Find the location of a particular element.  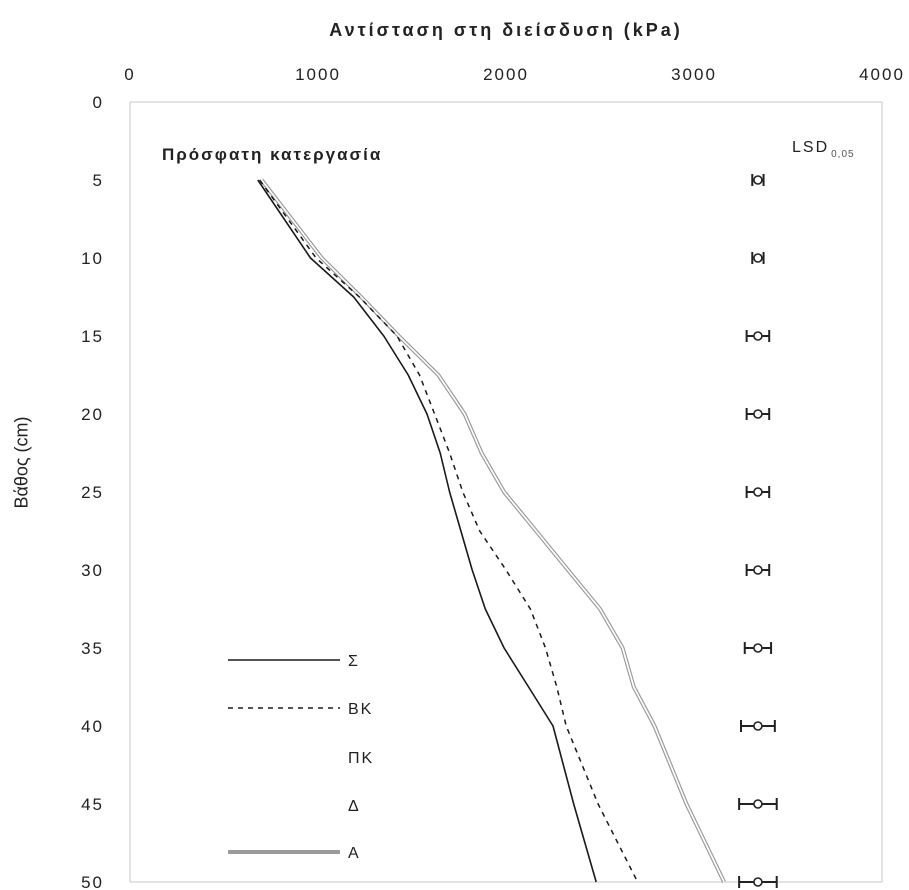

legend: Σ ΒΚ ΠΚ Δ Α is located at coordinates (301, 757).